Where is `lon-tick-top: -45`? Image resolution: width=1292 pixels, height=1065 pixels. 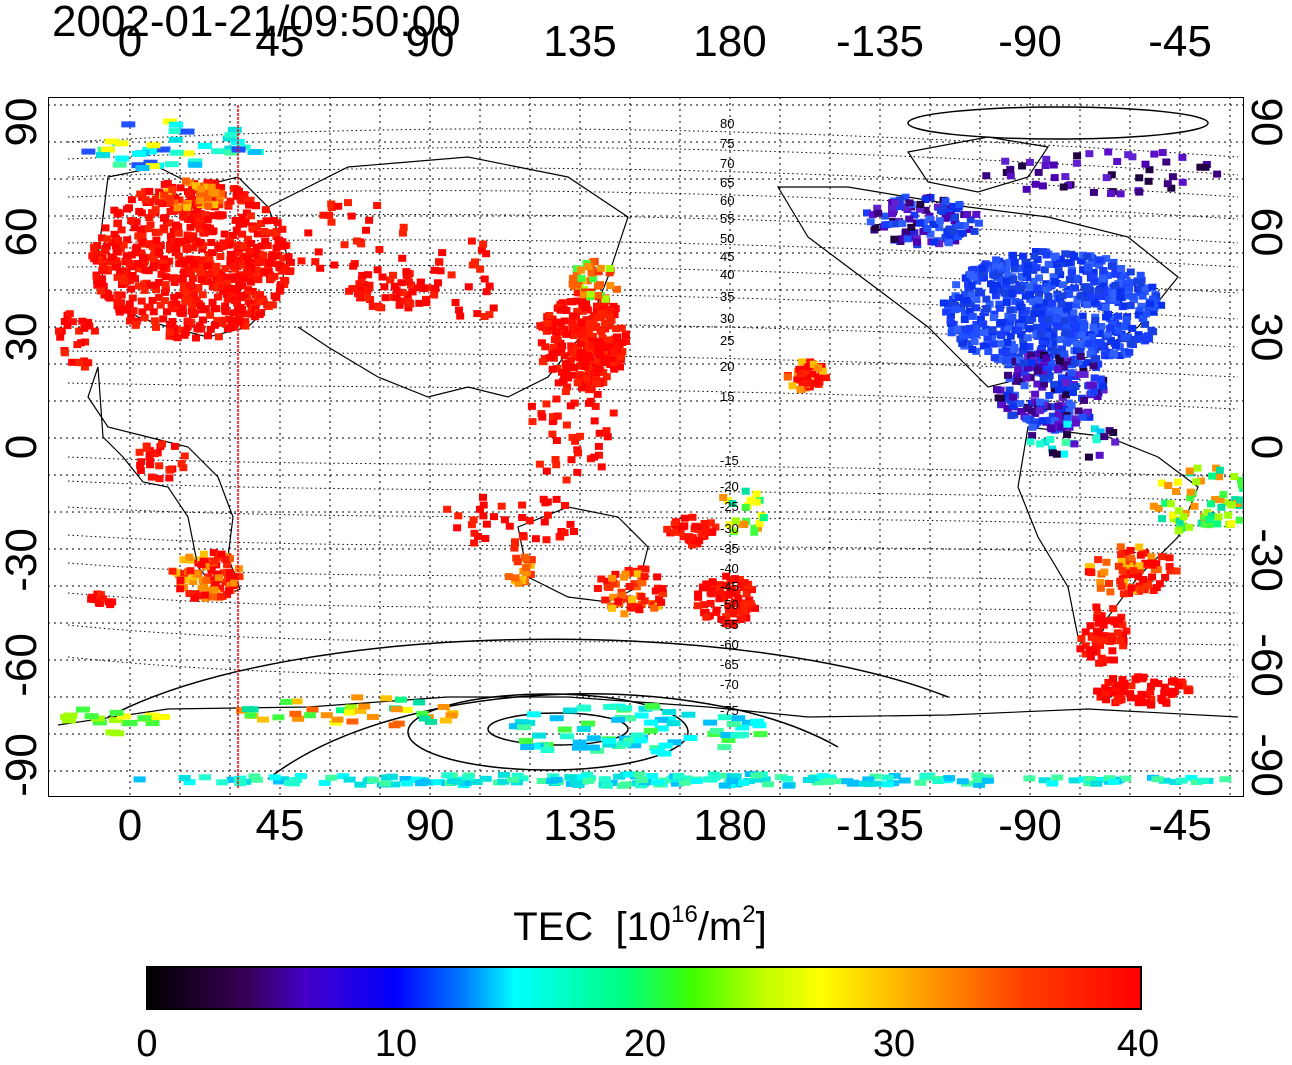 lon-tick-top: -45 is located at coordinates (1180, 42).